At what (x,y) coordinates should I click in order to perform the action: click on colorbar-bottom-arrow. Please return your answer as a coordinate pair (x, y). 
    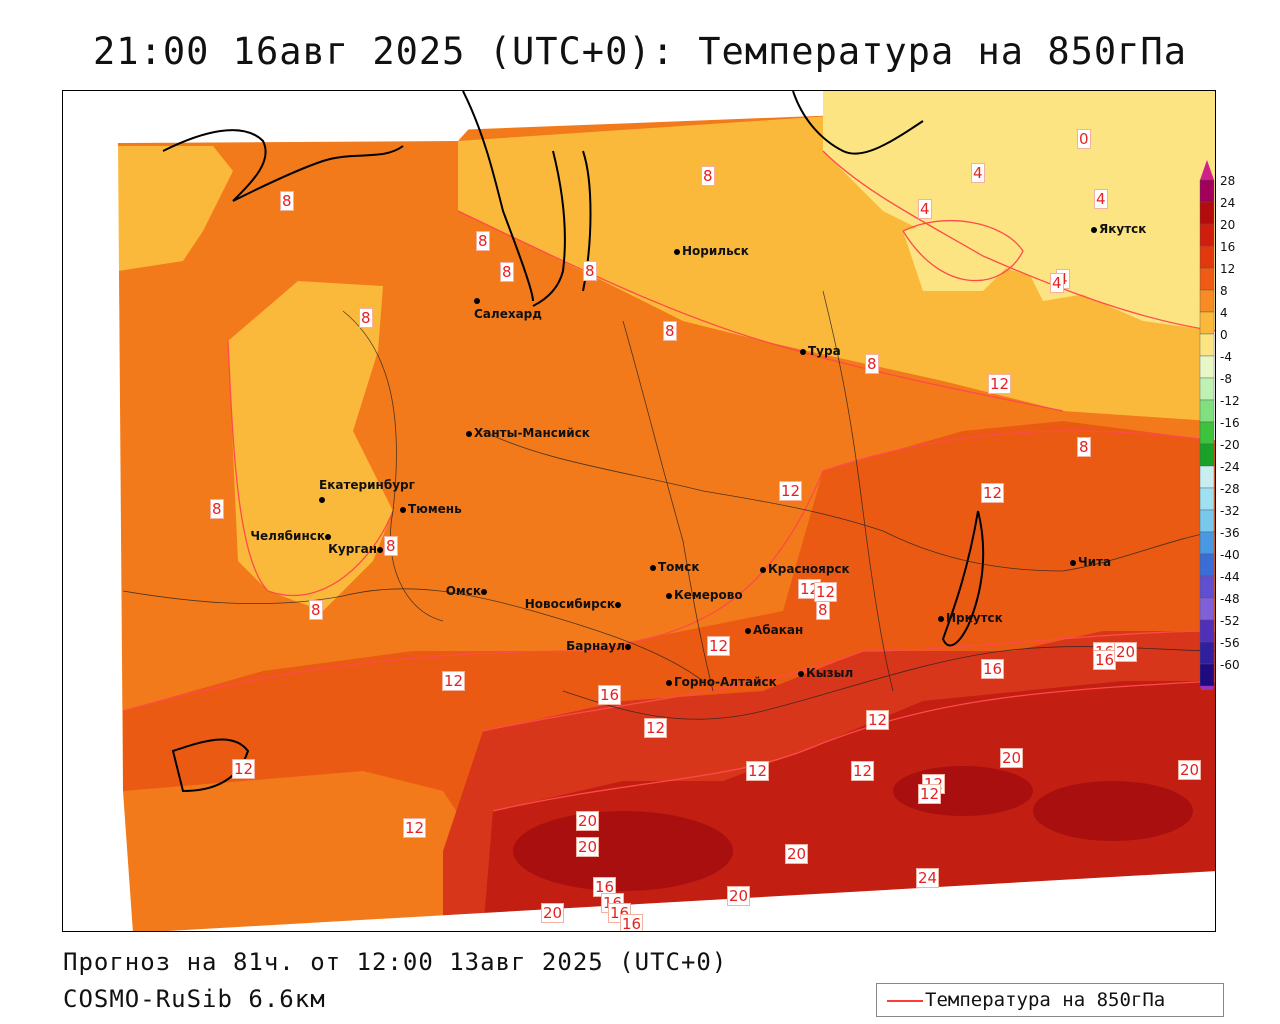
    Looking at the image, I should click on (1207, 688).